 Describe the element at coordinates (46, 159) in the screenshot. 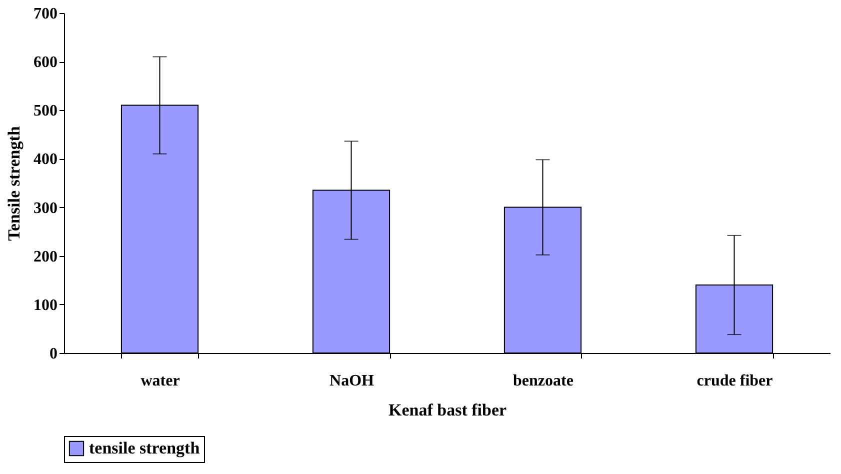

I see `y-tick-label: 400` at that location.